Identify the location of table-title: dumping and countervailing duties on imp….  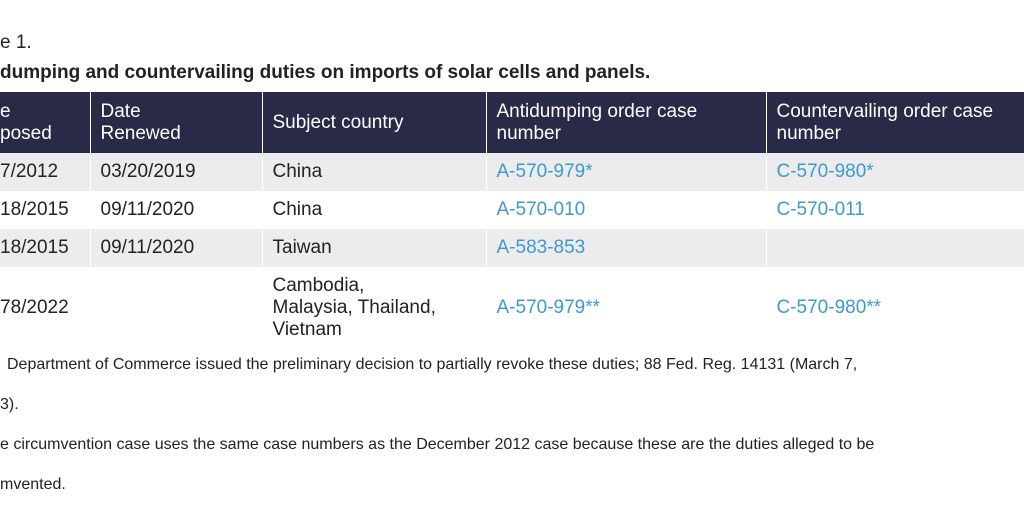
(325, 72).